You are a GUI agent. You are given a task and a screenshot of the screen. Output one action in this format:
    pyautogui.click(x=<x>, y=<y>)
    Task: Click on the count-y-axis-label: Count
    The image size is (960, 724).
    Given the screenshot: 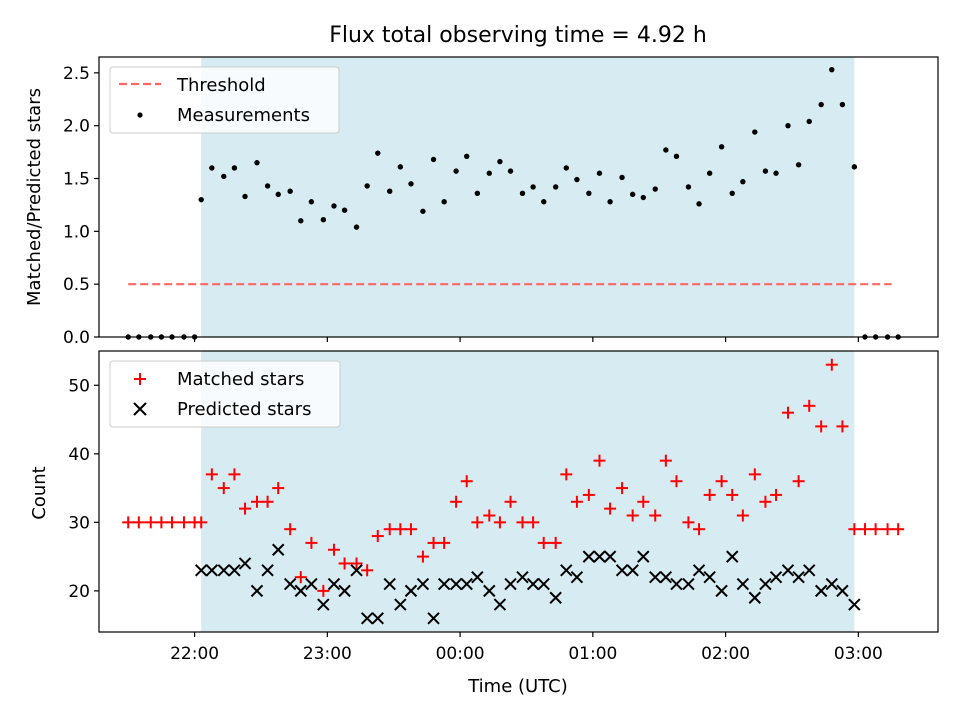 What is the action you would take?
    pyautogui.click(x=39, y=492)
    